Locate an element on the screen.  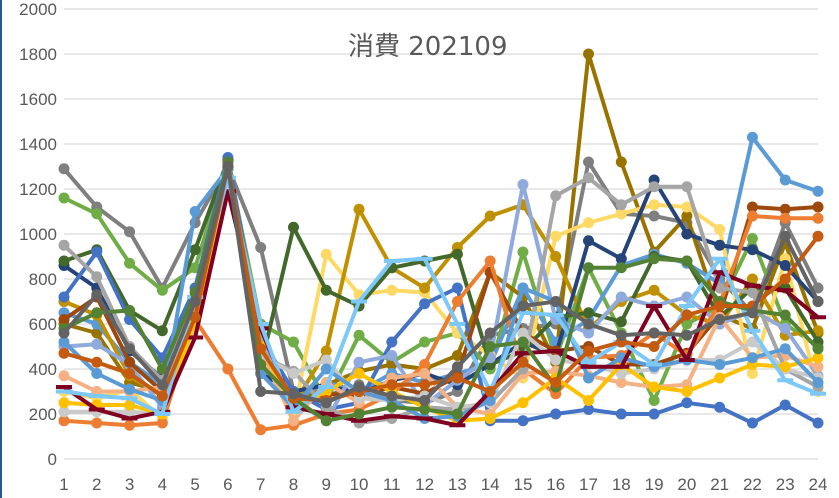
x-tick-label: 5 is located at coordinates (194, 484).